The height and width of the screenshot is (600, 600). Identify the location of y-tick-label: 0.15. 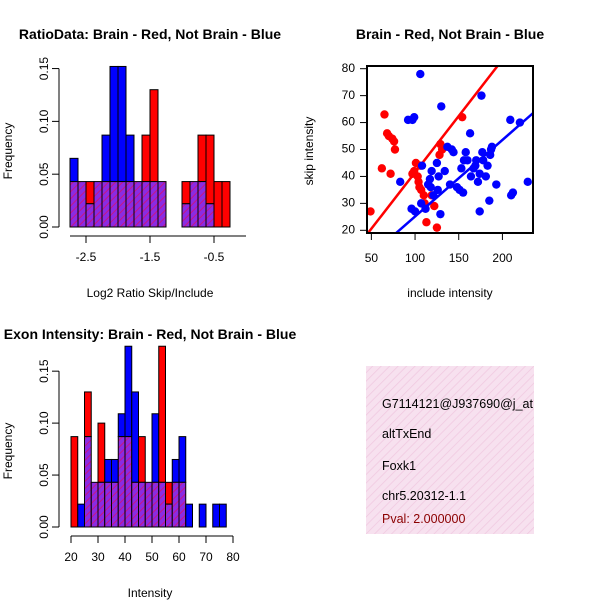
(44, 69).